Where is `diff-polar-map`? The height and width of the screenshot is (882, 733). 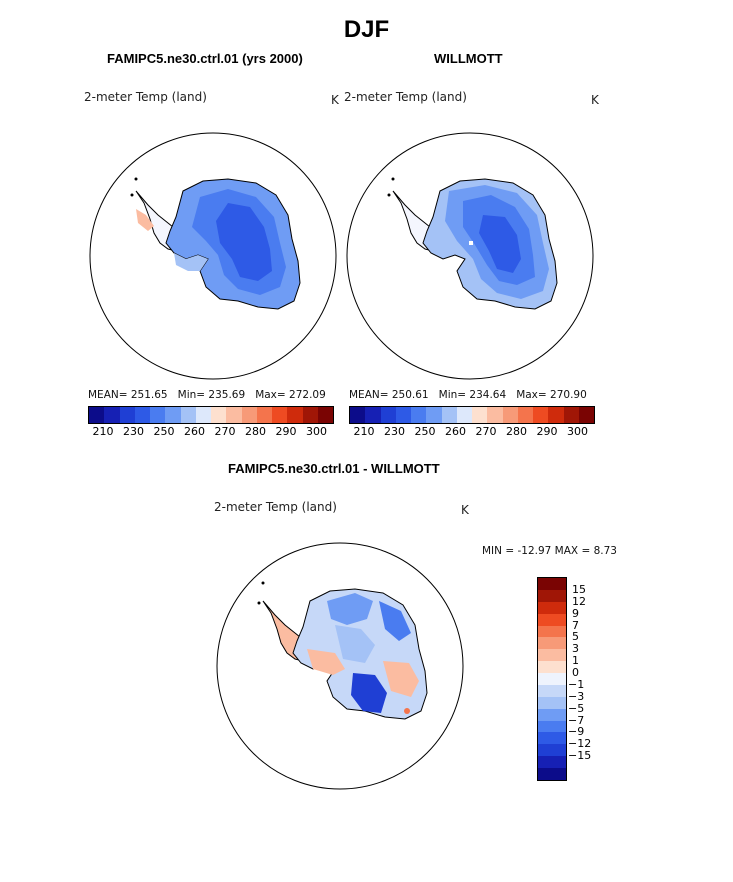
diff-polar-map is located at coordinates (340, 666).